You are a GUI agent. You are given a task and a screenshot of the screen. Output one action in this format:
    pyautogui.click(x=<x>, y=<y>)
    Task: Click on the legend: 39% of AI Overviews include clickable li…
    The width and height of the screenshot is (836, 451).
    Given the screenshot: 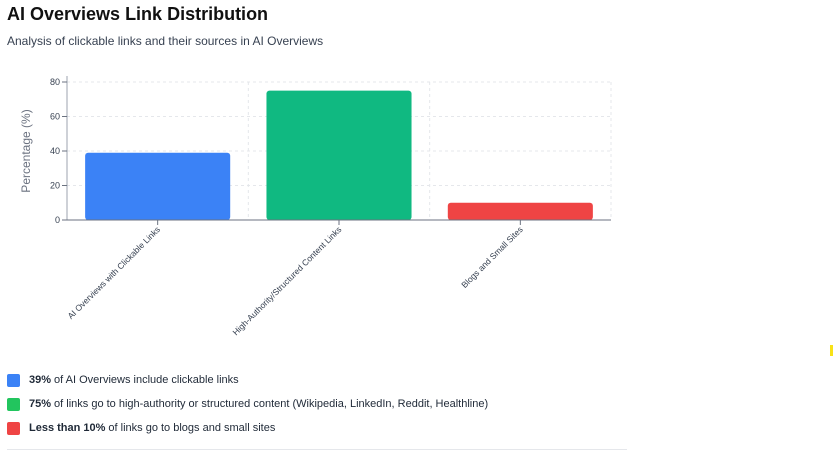 What is the action you would take?
    pyautogui.click(x=247, y=408)
    